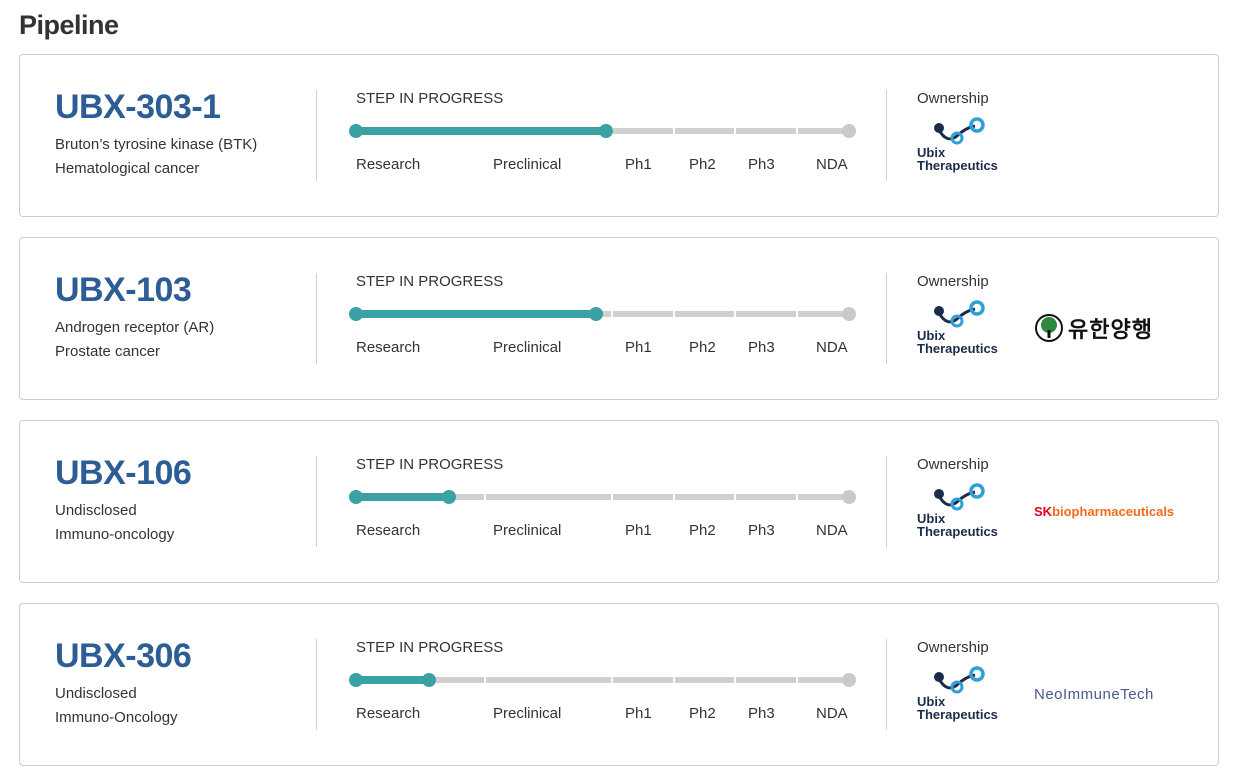  What do you see at coordinates (123, 473) in the screenshot?
I see `program-code: UBX-106` at bounding box center [123, 473].